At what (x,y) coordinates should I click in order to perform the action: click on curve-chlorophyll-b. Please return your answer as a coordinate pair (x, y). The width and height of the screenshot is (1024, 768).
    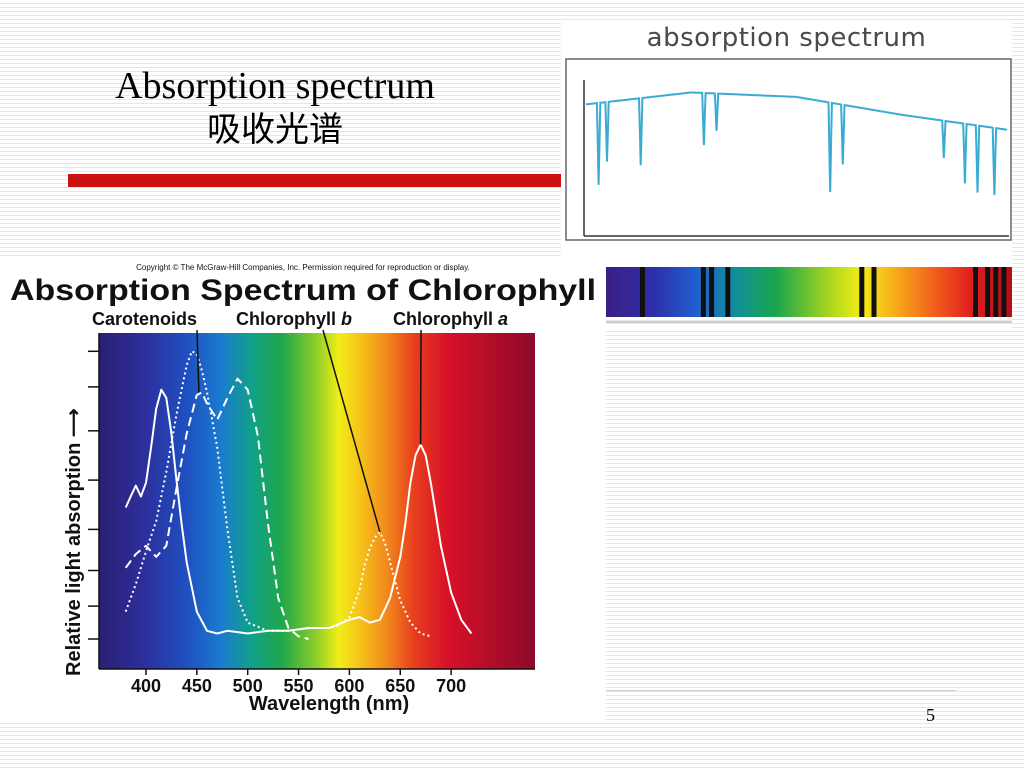
    Looking at the image, I should click on (278, 494).